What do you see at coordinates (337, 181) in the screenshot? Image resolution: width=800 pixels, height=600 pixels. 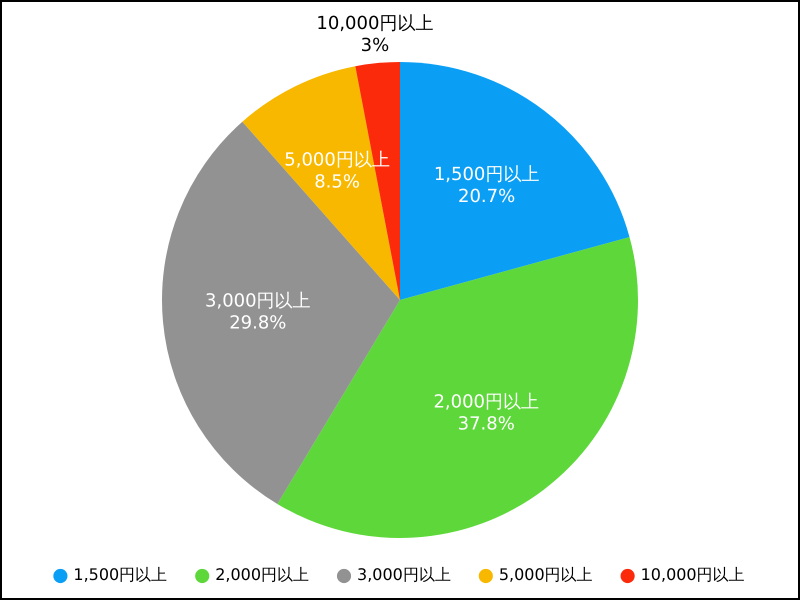 I see `data-label: 8.5%` at bounding box center [337, 181].